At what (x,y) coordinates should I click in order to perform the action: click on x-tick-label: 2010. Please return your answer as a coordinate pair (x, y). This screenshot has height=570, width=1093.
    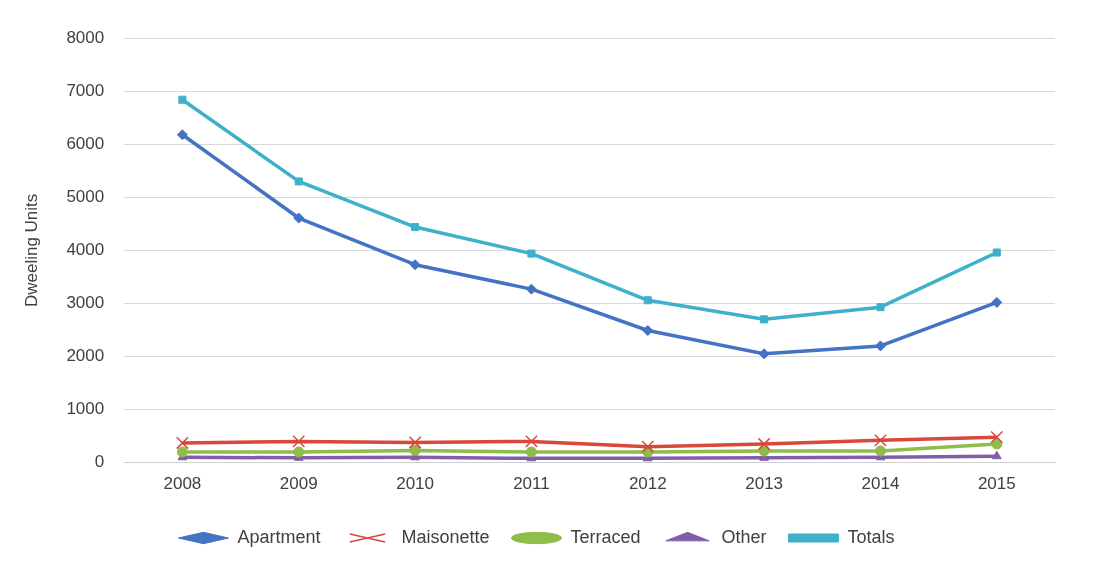
    Looking at the image, I should click on (415, 484).